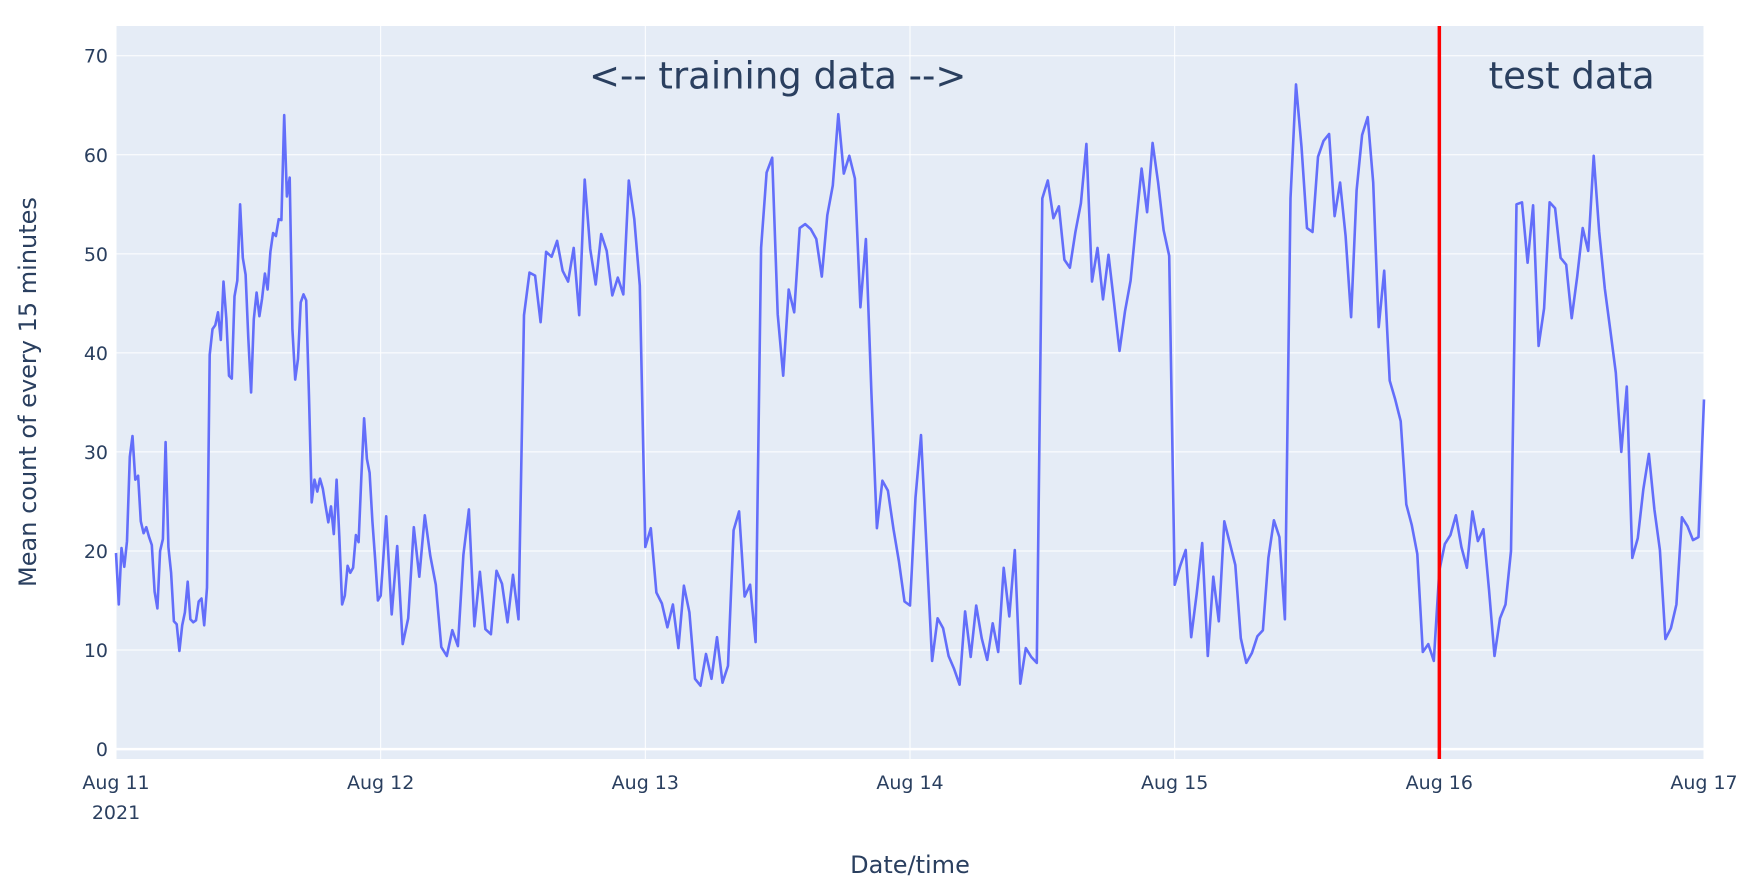 The width and height of the screenshot is (1758, 896). What do you see at coordinates (1703, 783) in the screenshot?
I see `x-tick-label: Aug 17` at bounding box center [1703, 783].